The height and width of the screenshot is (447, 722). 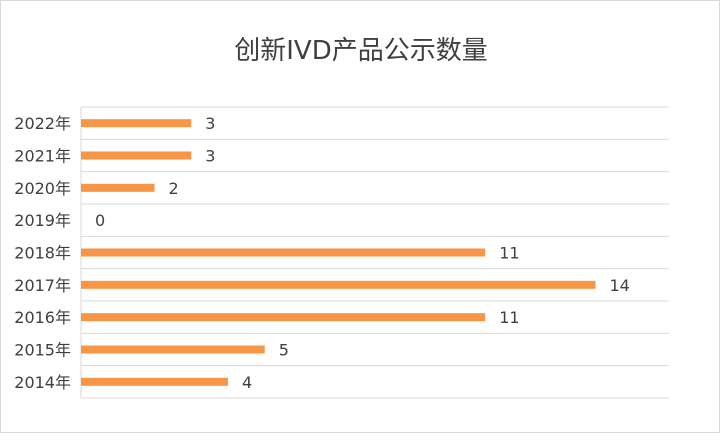 What do you see at coordinates (100, 220) in the screenshot?
I see `data-label: 0` at bounding box center [100, 220].